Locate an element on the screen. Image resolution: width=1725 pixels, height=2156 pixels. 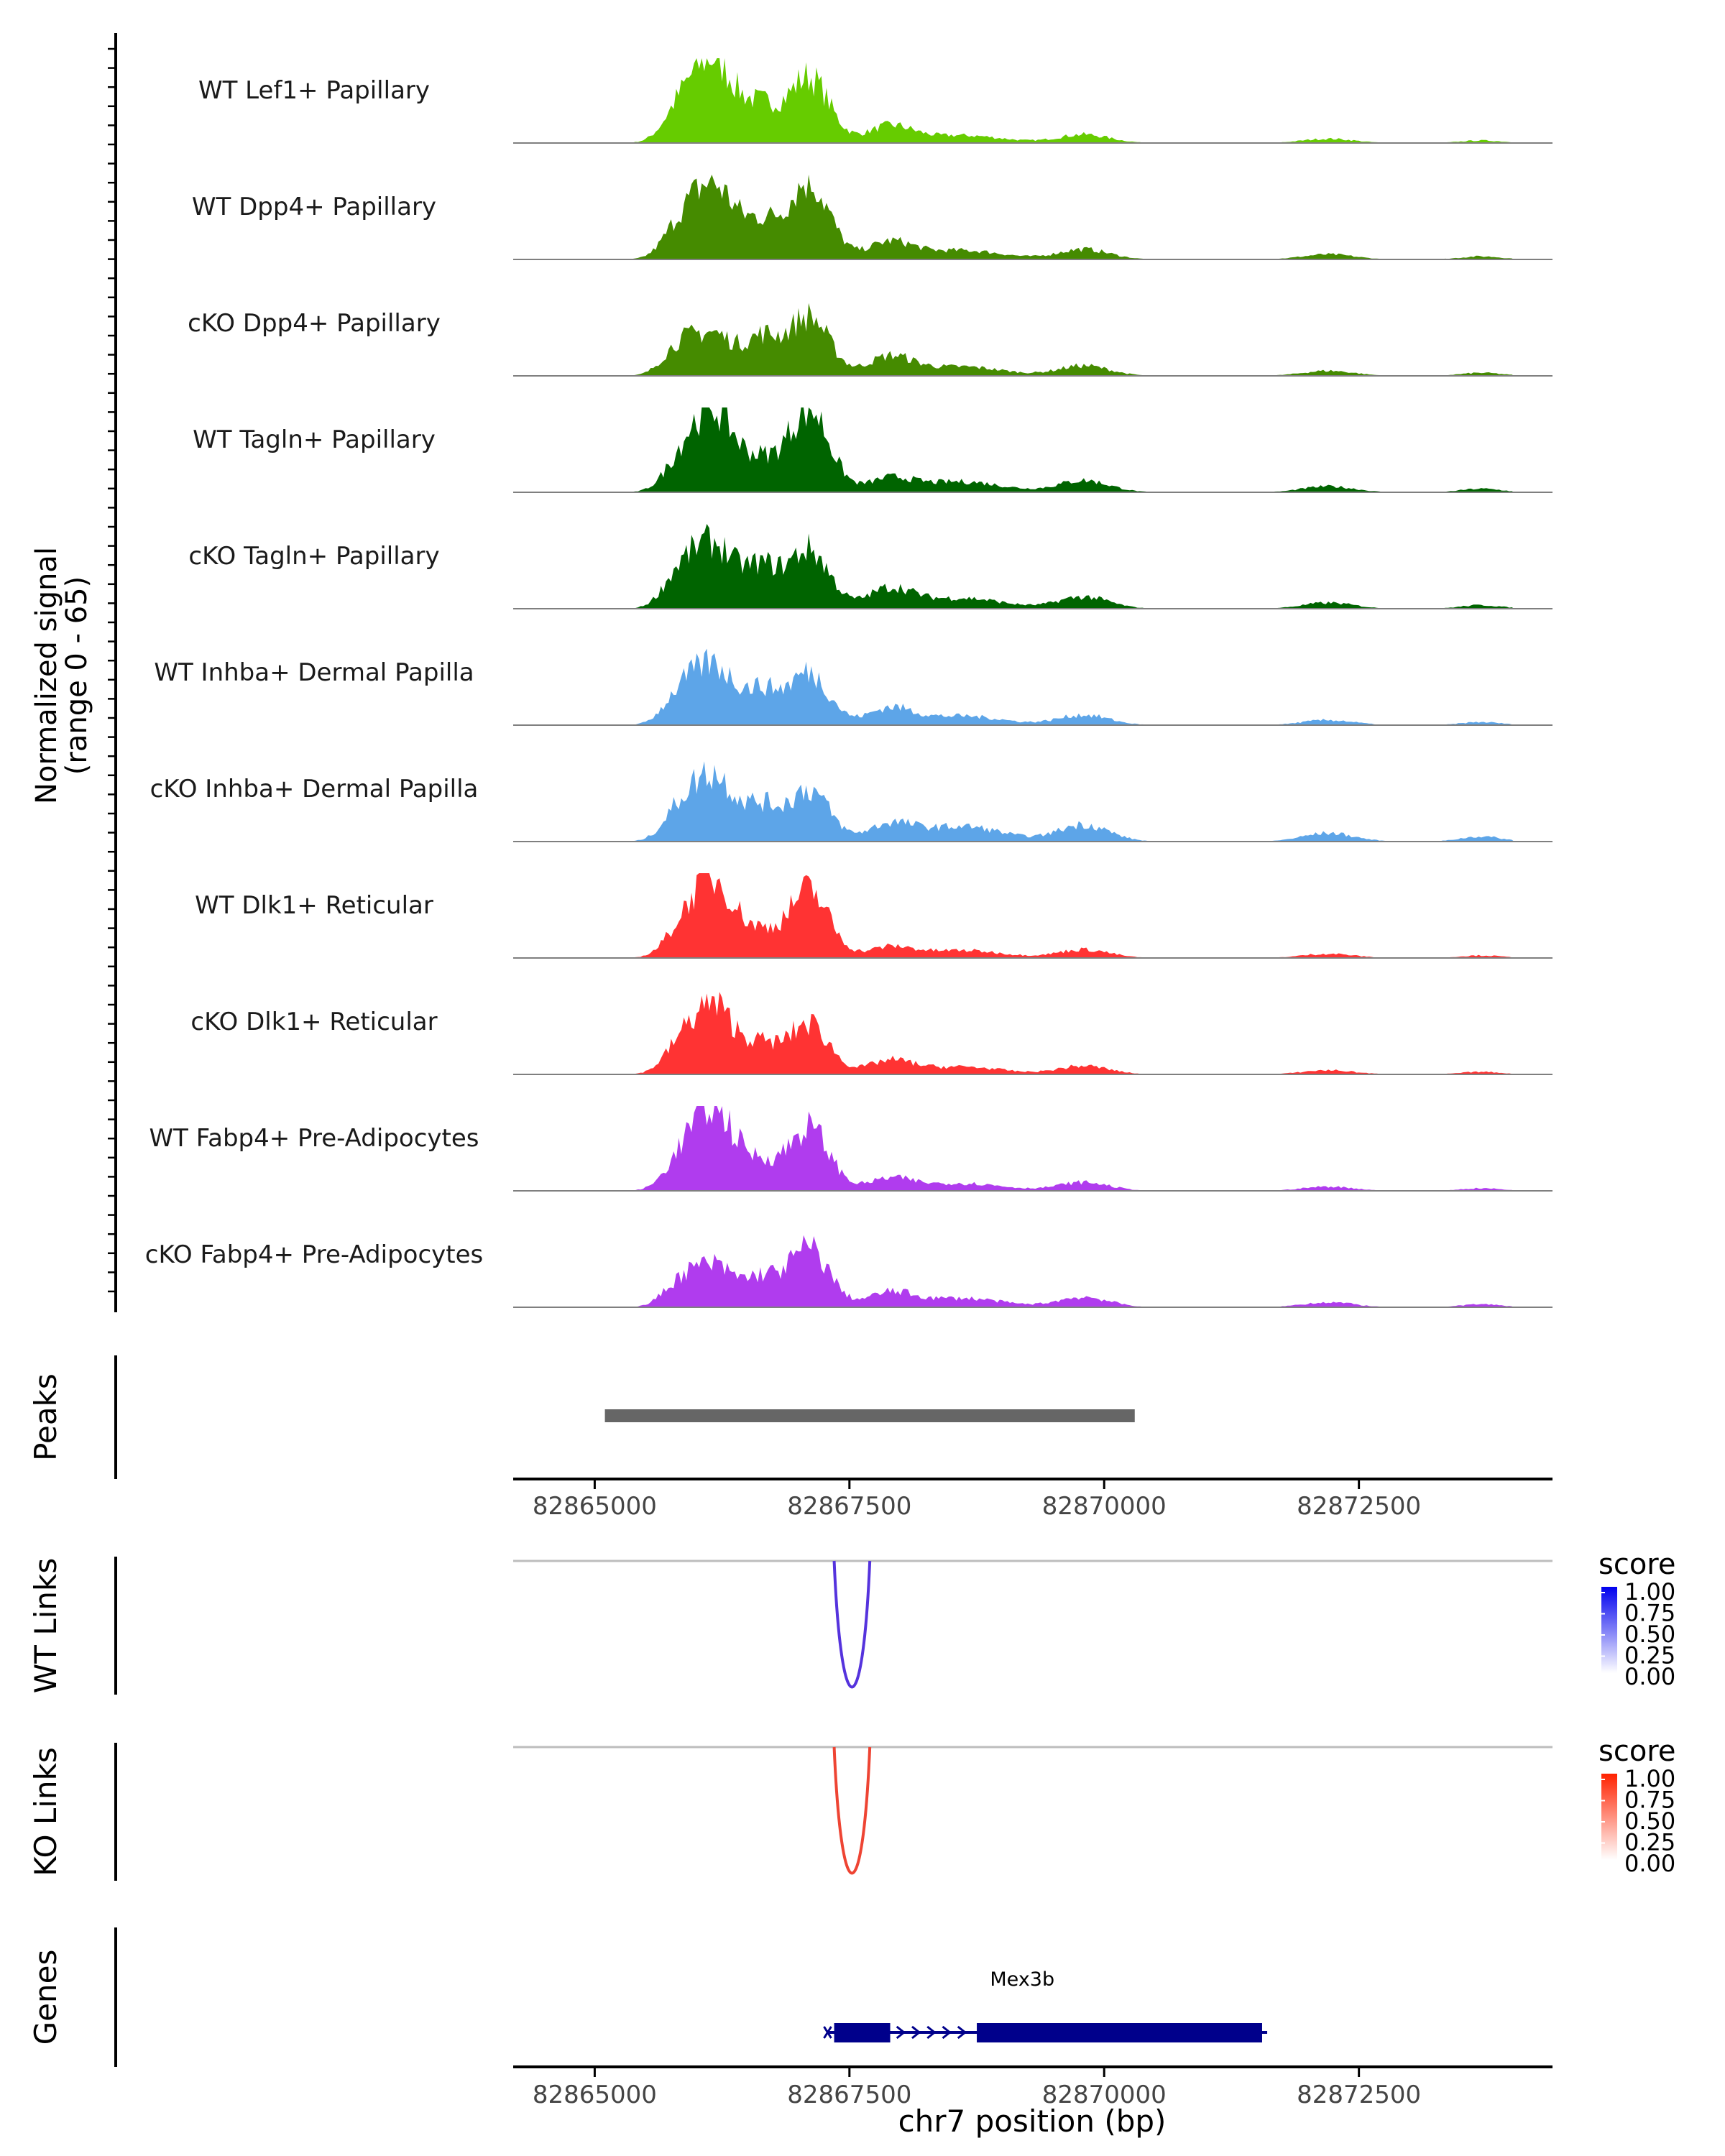
genes-label: Genes is located at coordinates (45, 1998).